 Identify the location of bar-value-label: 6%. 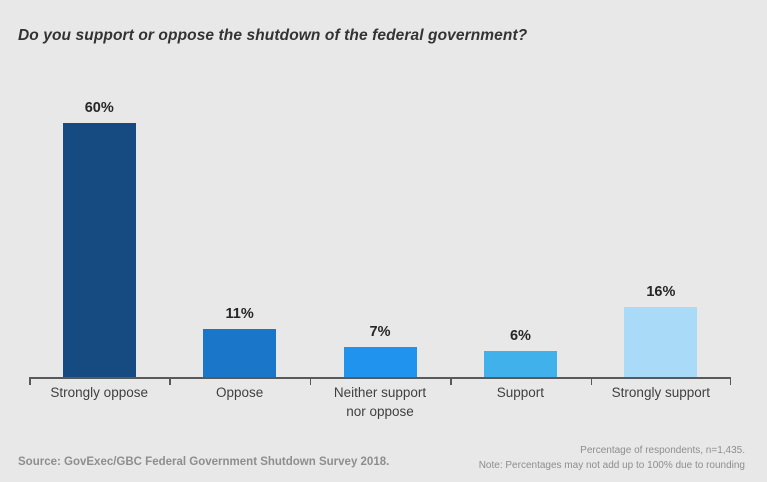
(520, 336).